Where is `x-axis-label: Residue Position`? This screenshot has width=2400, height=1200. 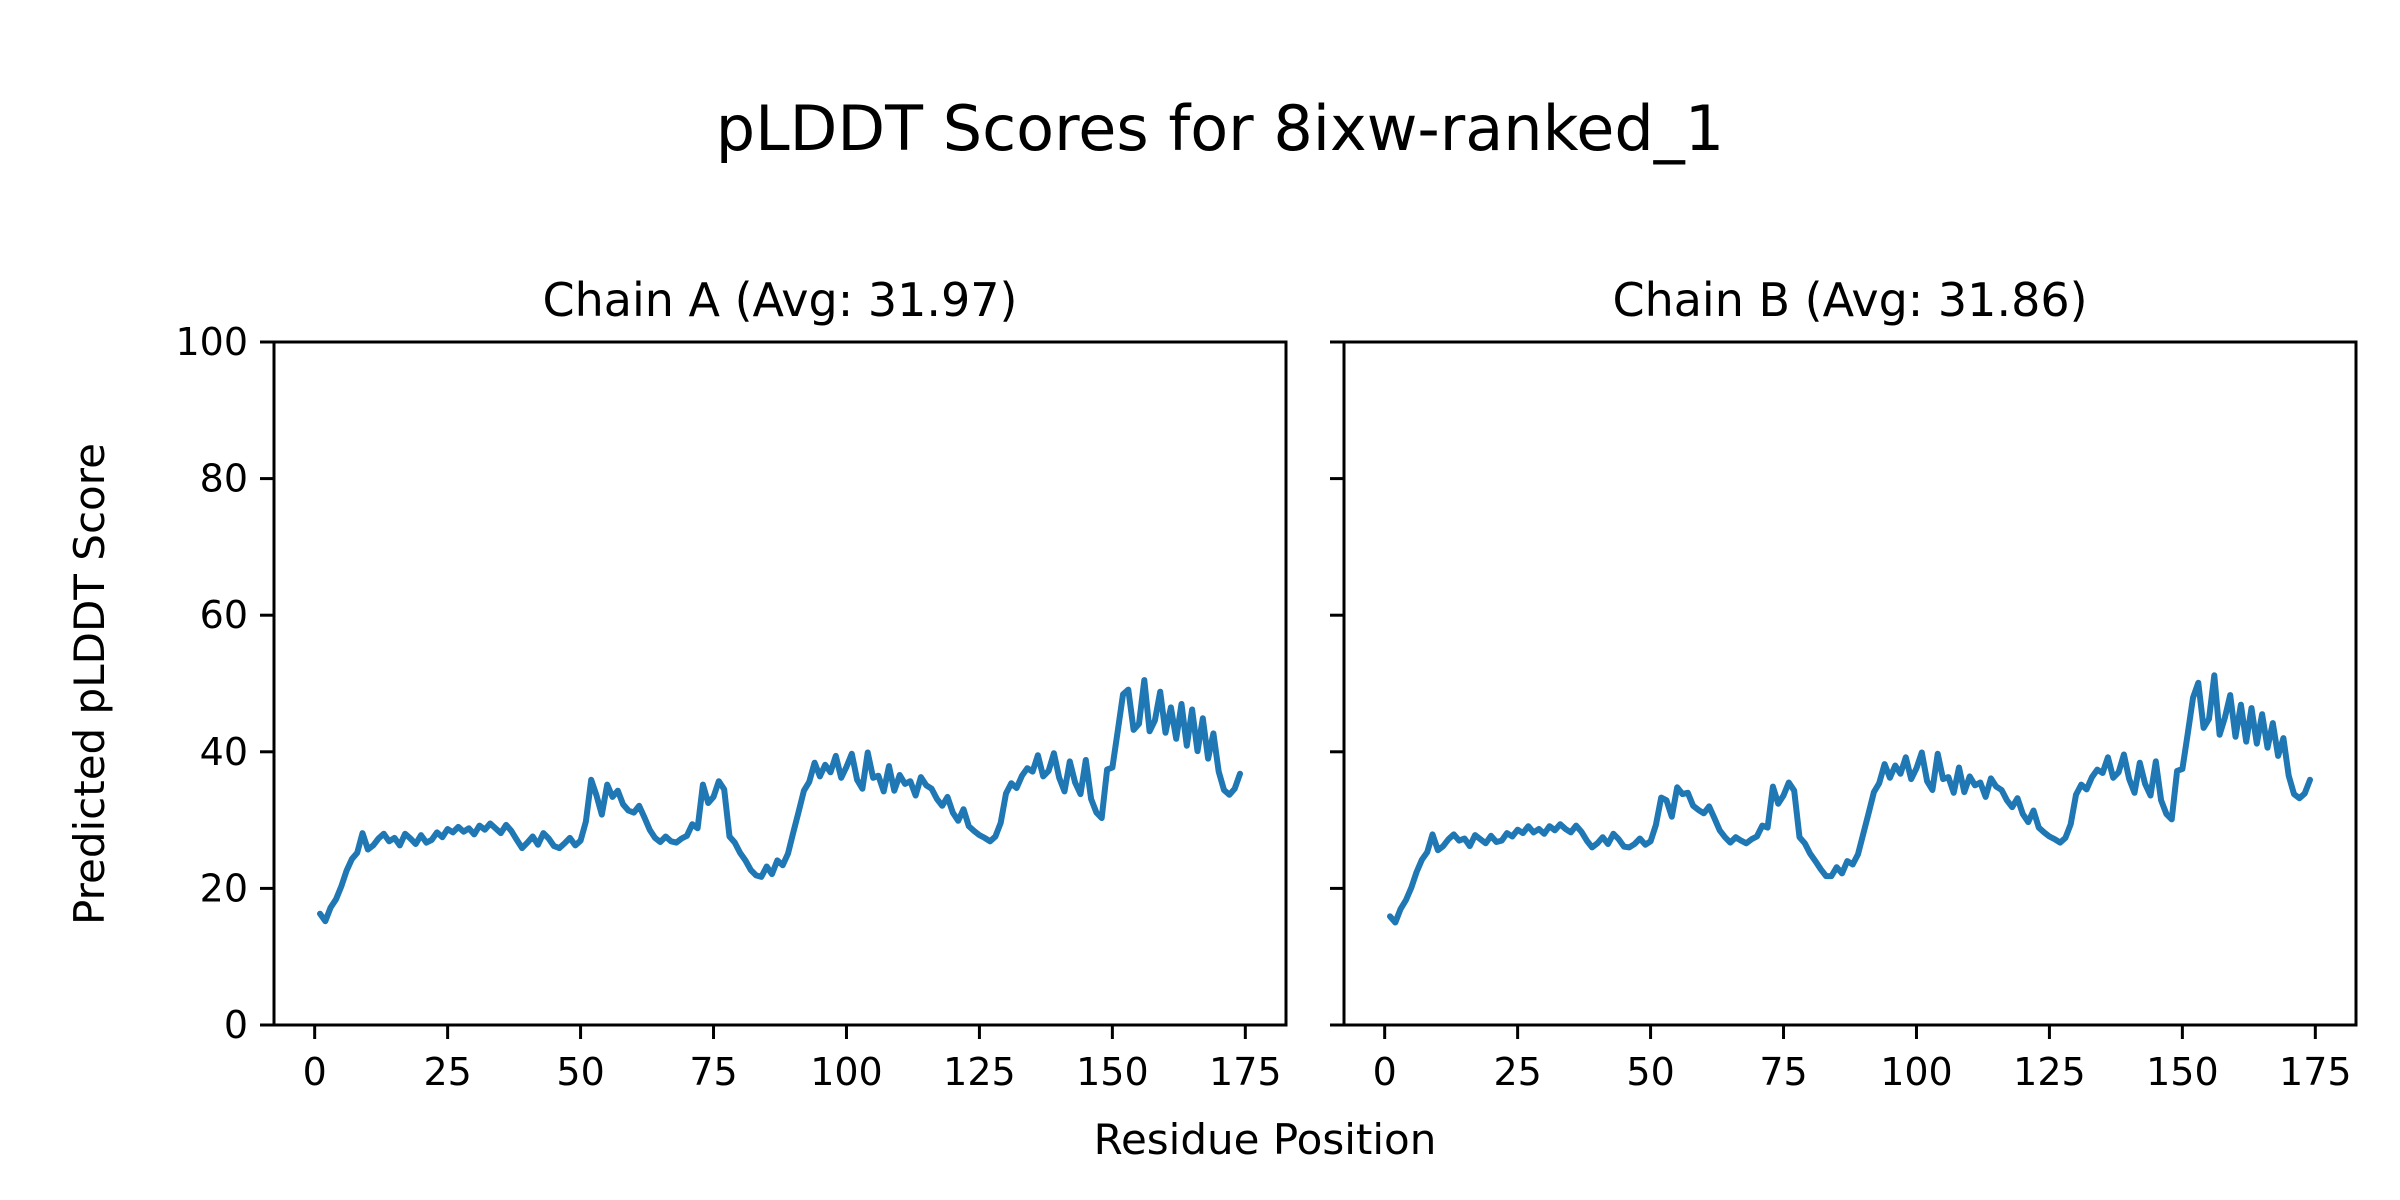 x-axis-label: Residue Position is located at coordinates (1265, 1139).